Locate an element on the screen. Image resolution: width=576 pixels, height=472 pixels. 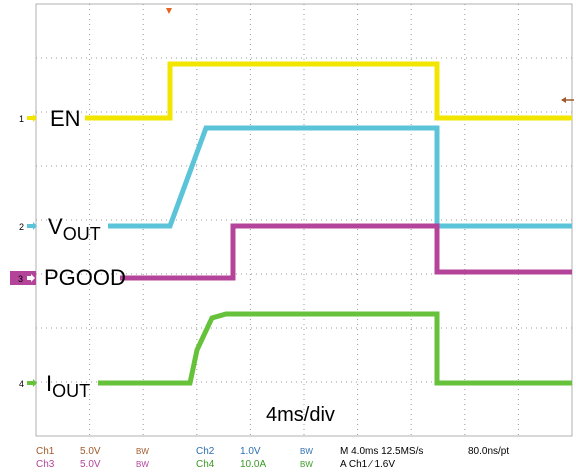
ch4-bw-indicator: BW is located at coordinates (306, 464).